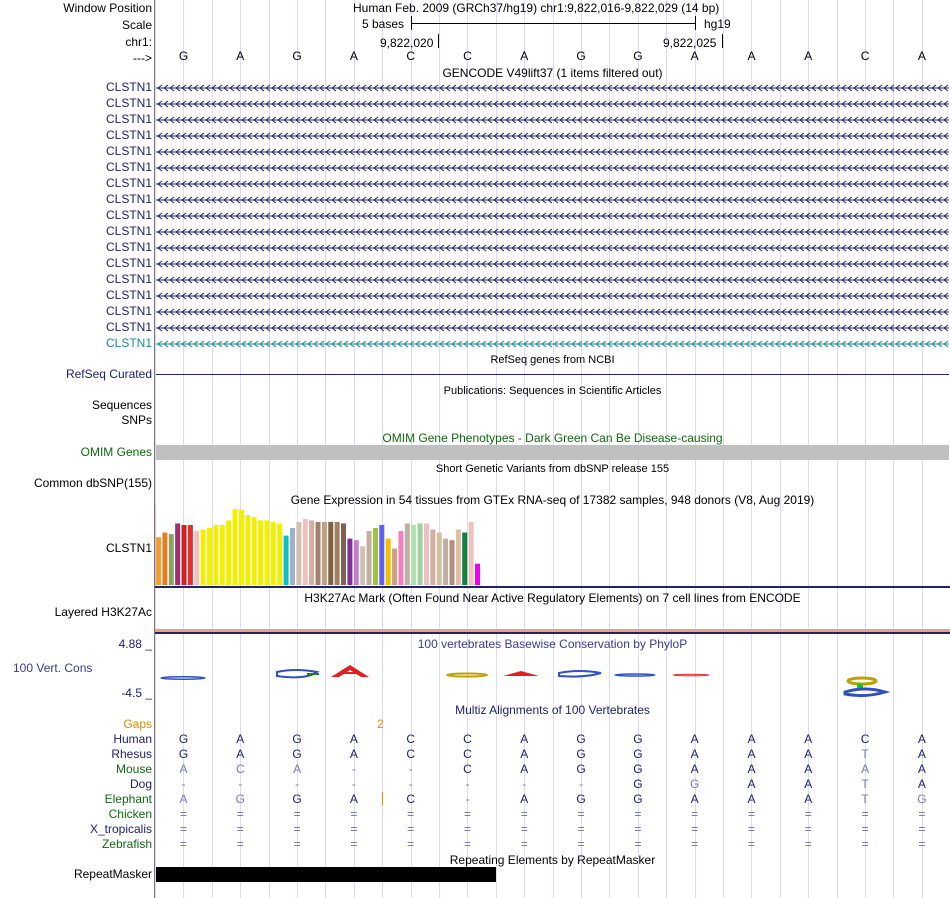 This screenshot has width=950, height=898. Describe the element at coordinates (552, 710) in the screenshot. I see `multiz-title: Multiz Alignments of 100 Vertebrates` at that location.